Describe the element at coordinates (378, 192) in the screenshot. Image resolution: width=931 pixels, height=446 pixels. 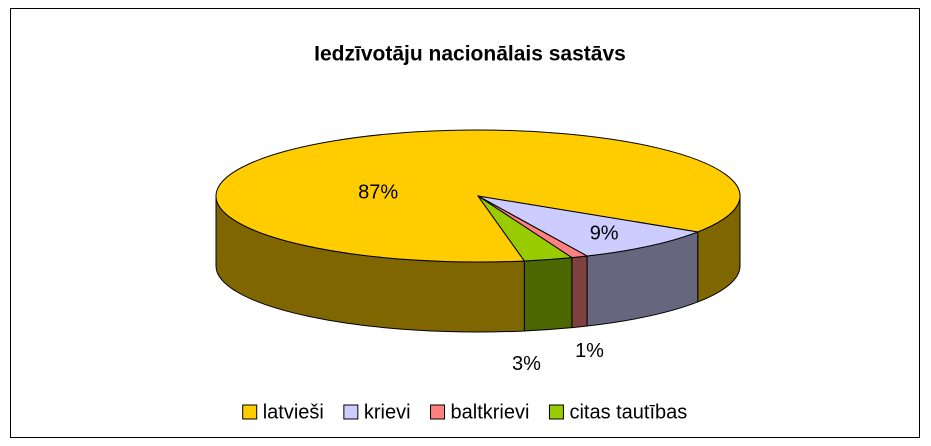
I see `data-label: 87%` at that location.